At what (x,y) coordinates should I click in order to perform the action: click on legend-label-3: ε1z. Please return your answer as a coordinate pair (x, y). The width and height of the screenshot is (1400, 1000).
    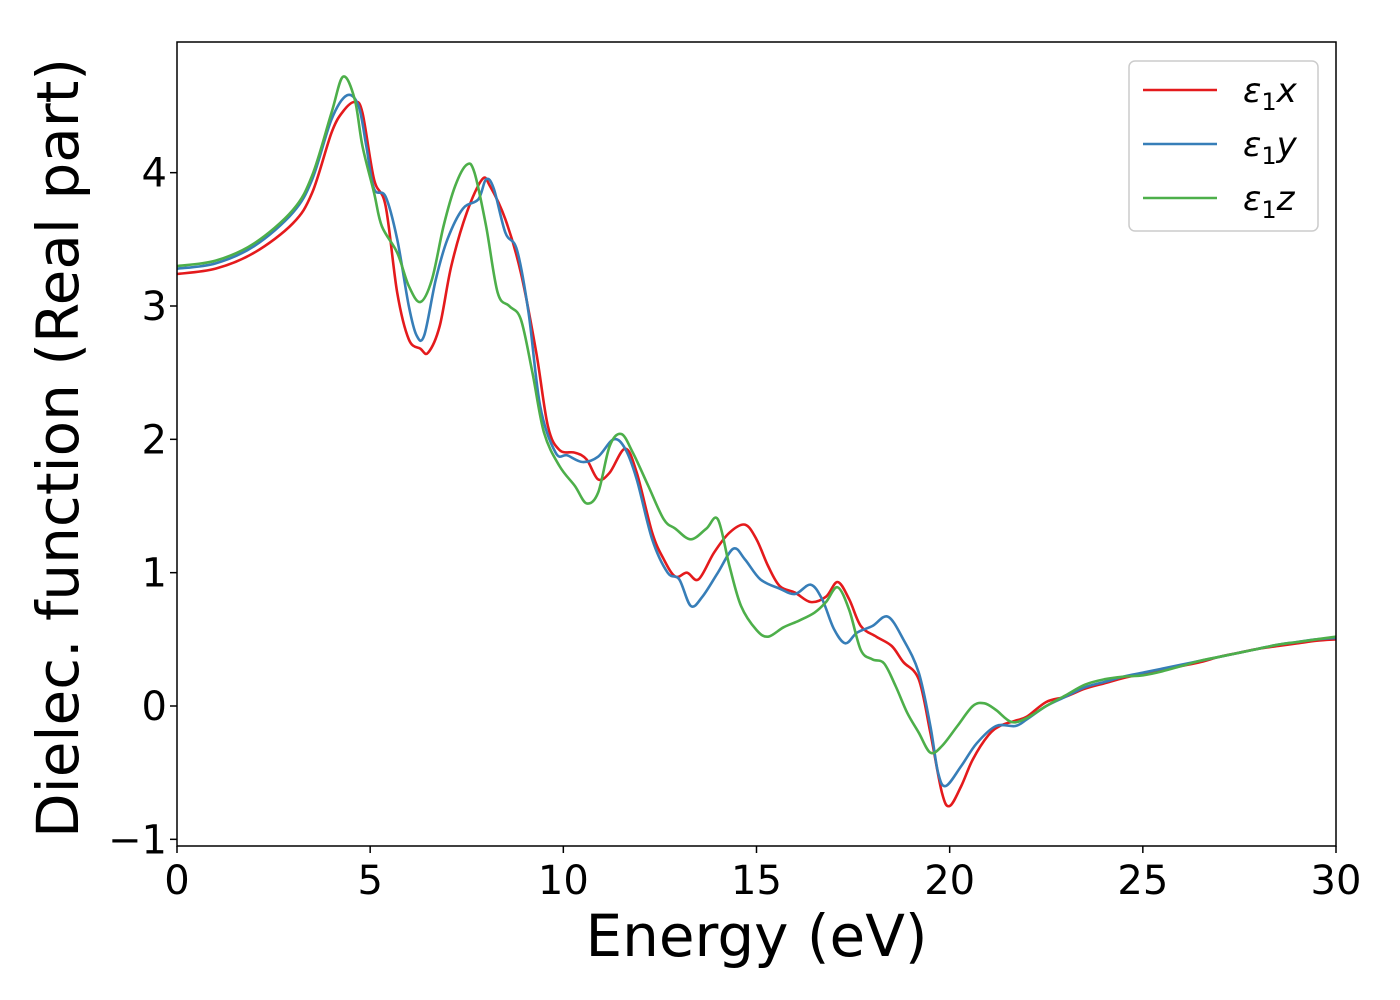
    Looking at the image, I should click on (1269, 201).